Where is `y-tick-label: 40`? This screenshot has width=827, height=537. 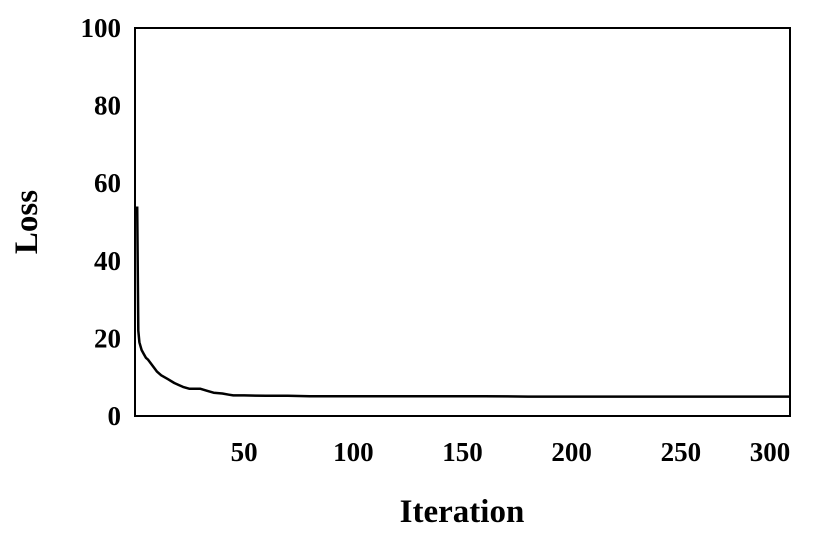
y-tick-label: 40 is located at coordinates (107, 261).